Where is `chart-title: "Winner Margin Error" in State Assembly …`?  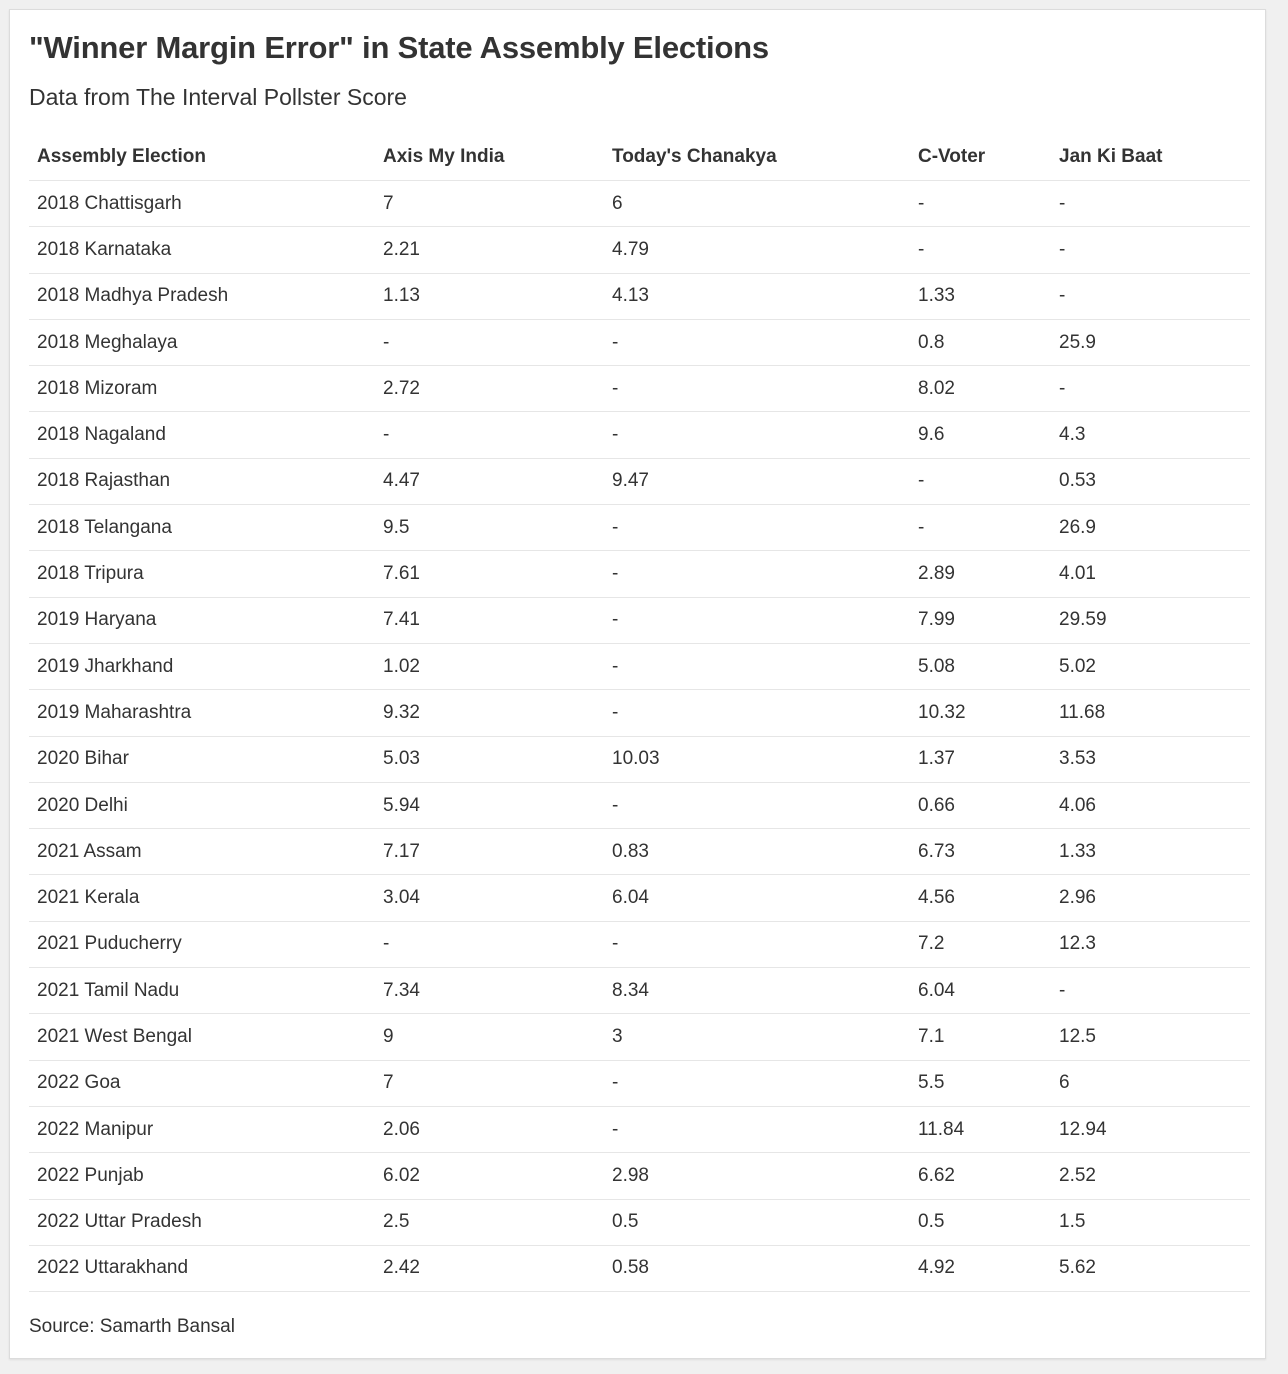 chart-title: "Winner Margin Error" in State Assembly … is located at coordinates (399, 47).